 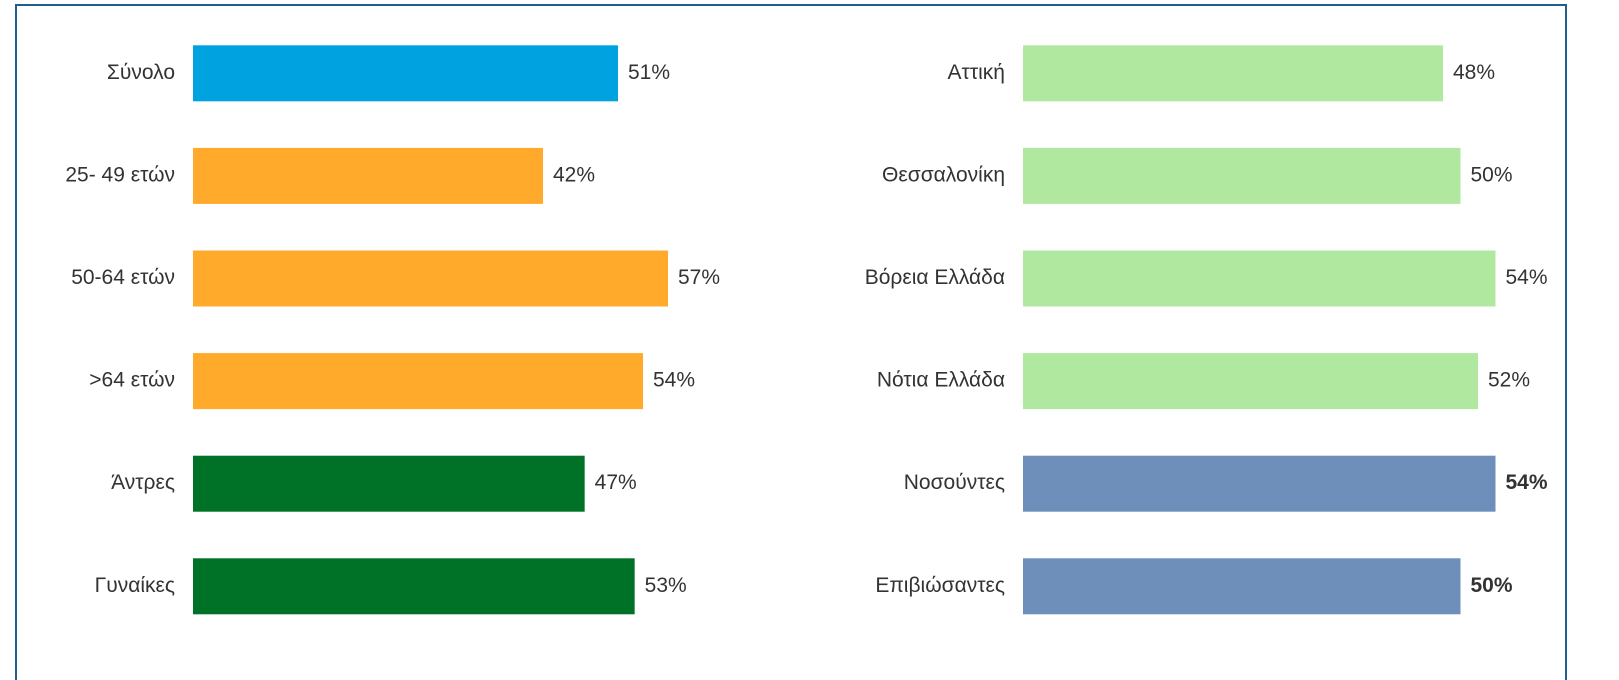 I want to click on category-label: 50-64 ετών, so click(x=123, y=277).